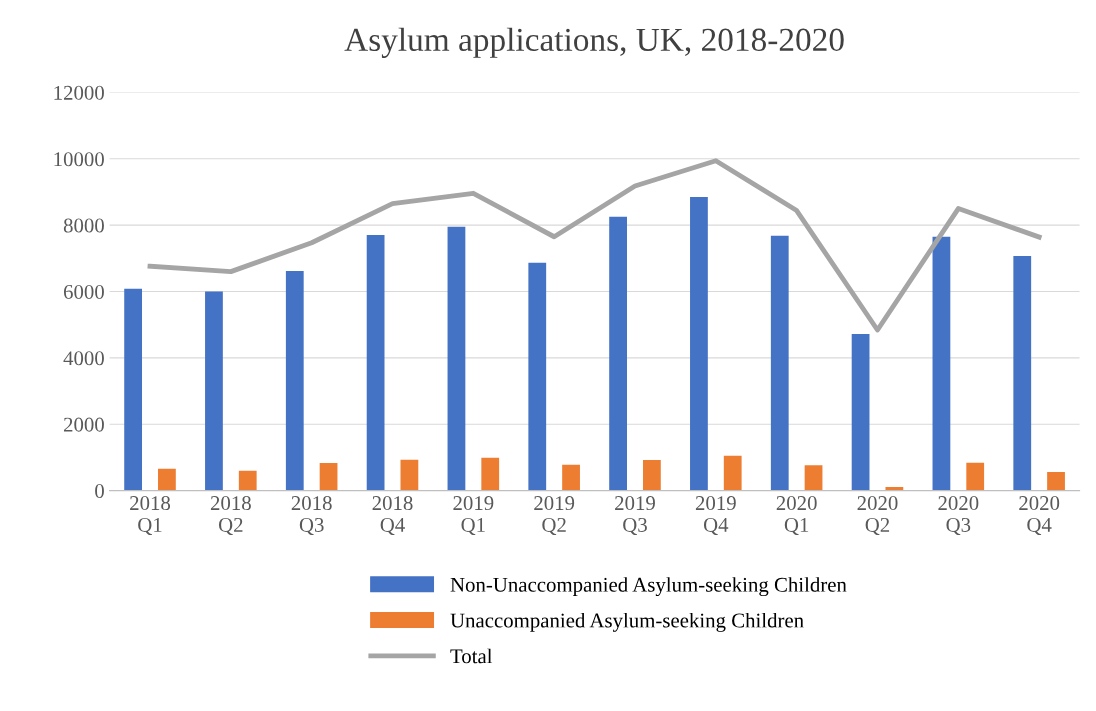  Describe the element at coordinates (79, 92) in the screenshot. I see `y-tick-label: 12000` at that location.